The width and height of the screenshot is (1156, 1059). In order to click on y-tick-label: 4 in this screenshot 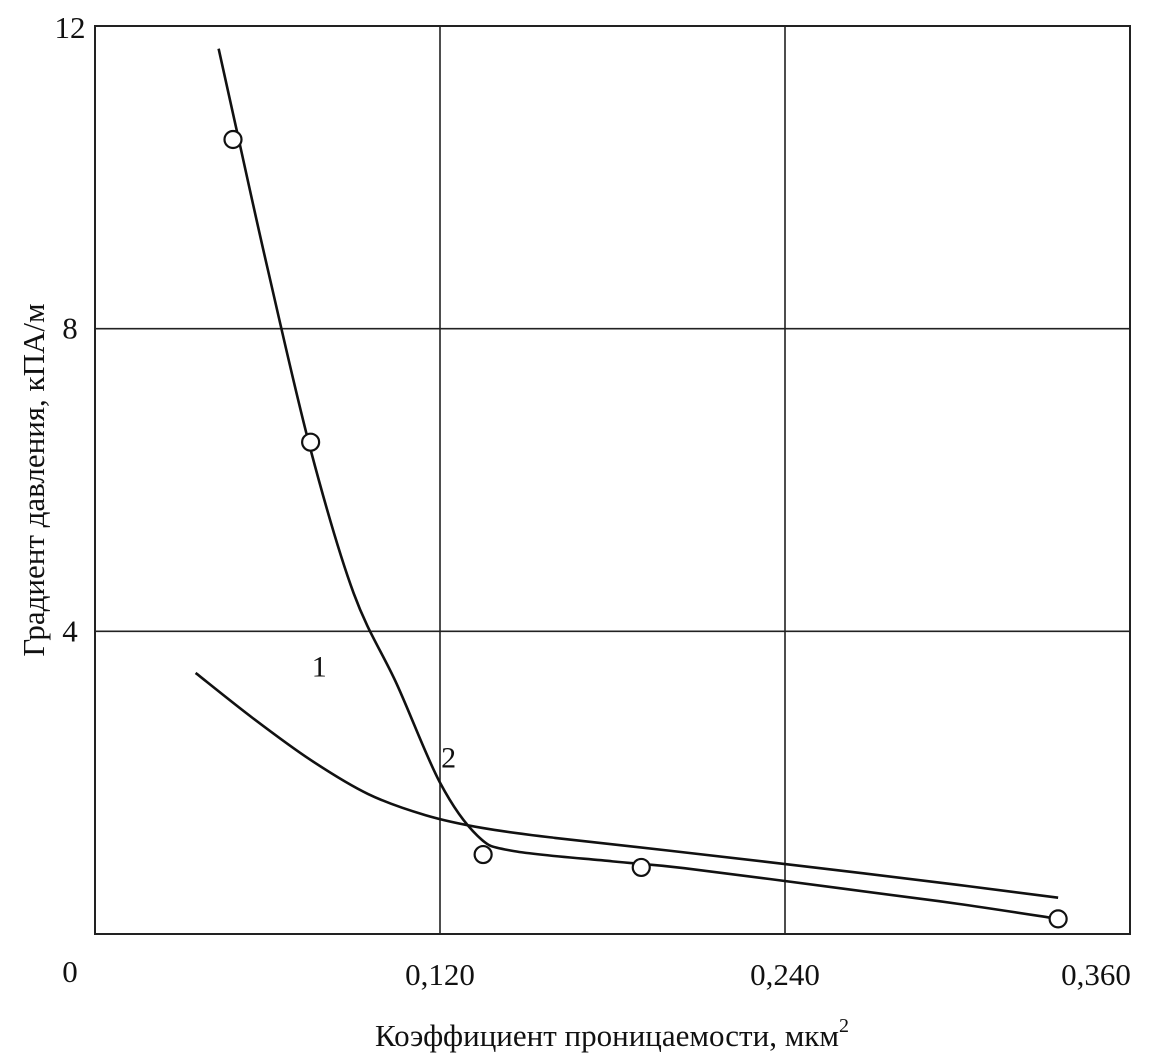, I will do `click(70, 630)`.